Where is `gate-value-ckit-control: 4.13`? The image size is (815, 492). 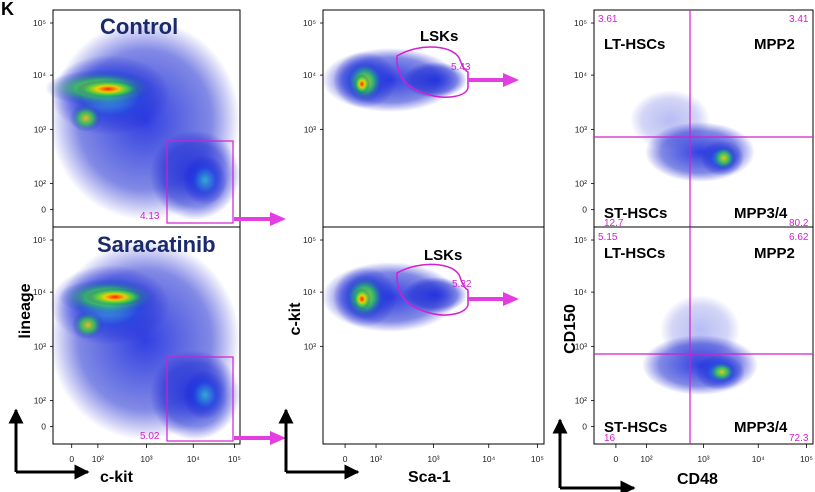 gate-value-ckit-control: 4.13 is located at coordinates (150, 216).